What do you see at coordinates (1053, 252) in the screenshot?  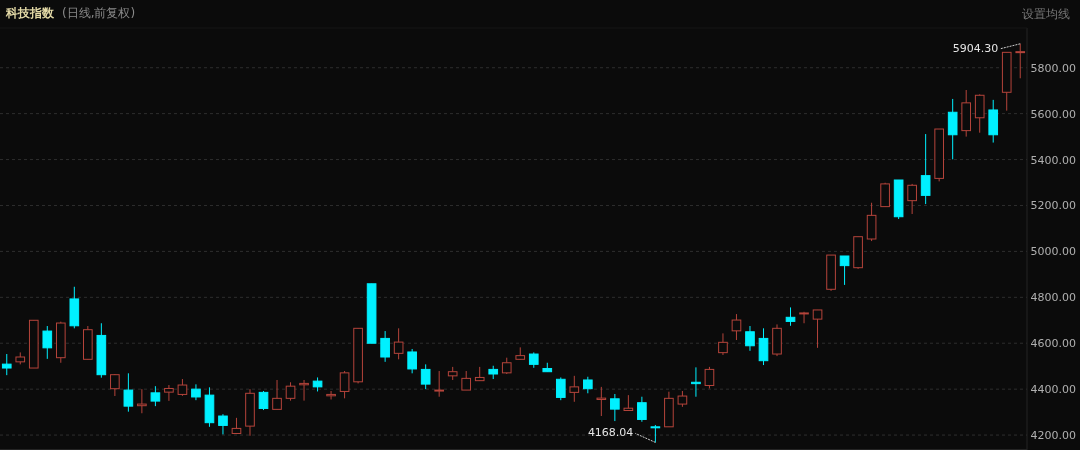 I see `y-tick-label: 5000.00` at bounding box center [1053, 252].